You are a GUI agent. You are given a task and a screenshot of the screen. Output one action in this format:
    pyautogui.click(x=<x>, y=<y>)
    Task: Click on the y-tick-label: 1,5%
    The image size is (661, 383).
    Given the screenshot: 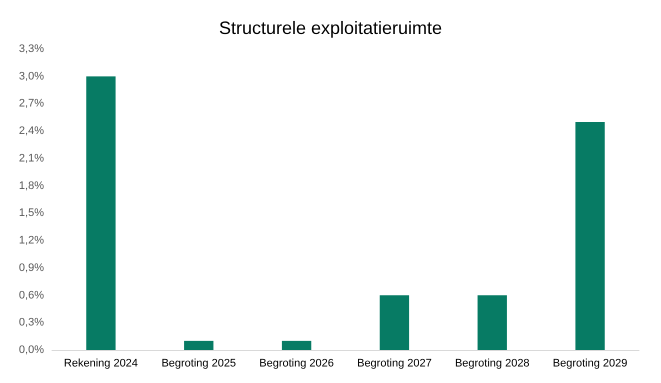 What is the action you would take?
    pyautogui.click(x=31, y=213)
    